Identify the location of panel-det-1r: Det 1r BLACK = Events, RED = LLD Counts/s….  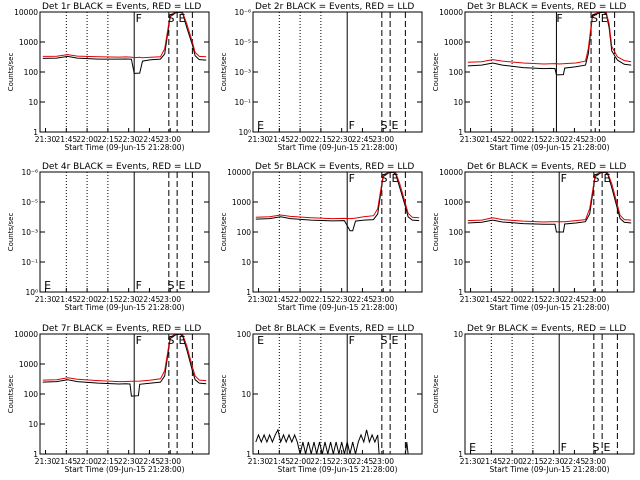
(108, 77).